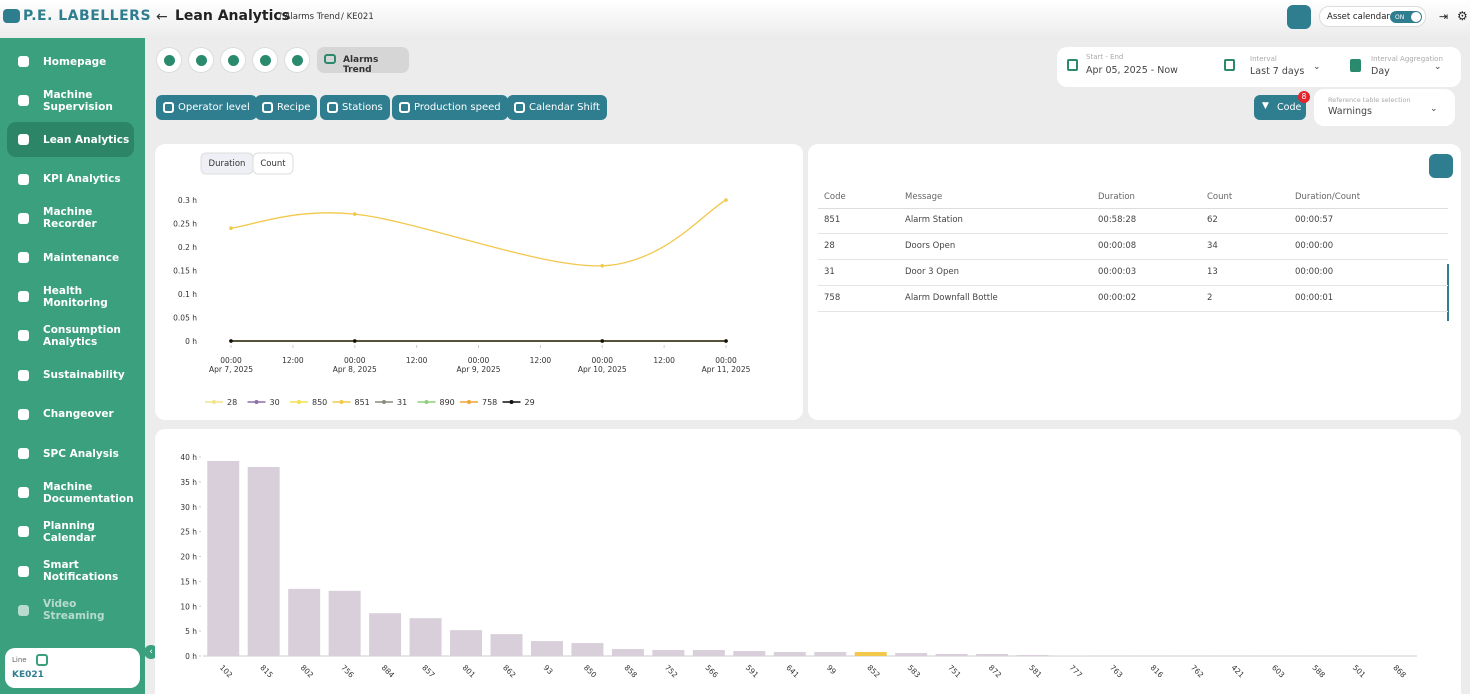 This screenshot has width=1470, height=694. What do you see at coordinates (70, 531) in the screenshot?
I see `nav-item: Planning Calendar` at bounding box center [70, 531].